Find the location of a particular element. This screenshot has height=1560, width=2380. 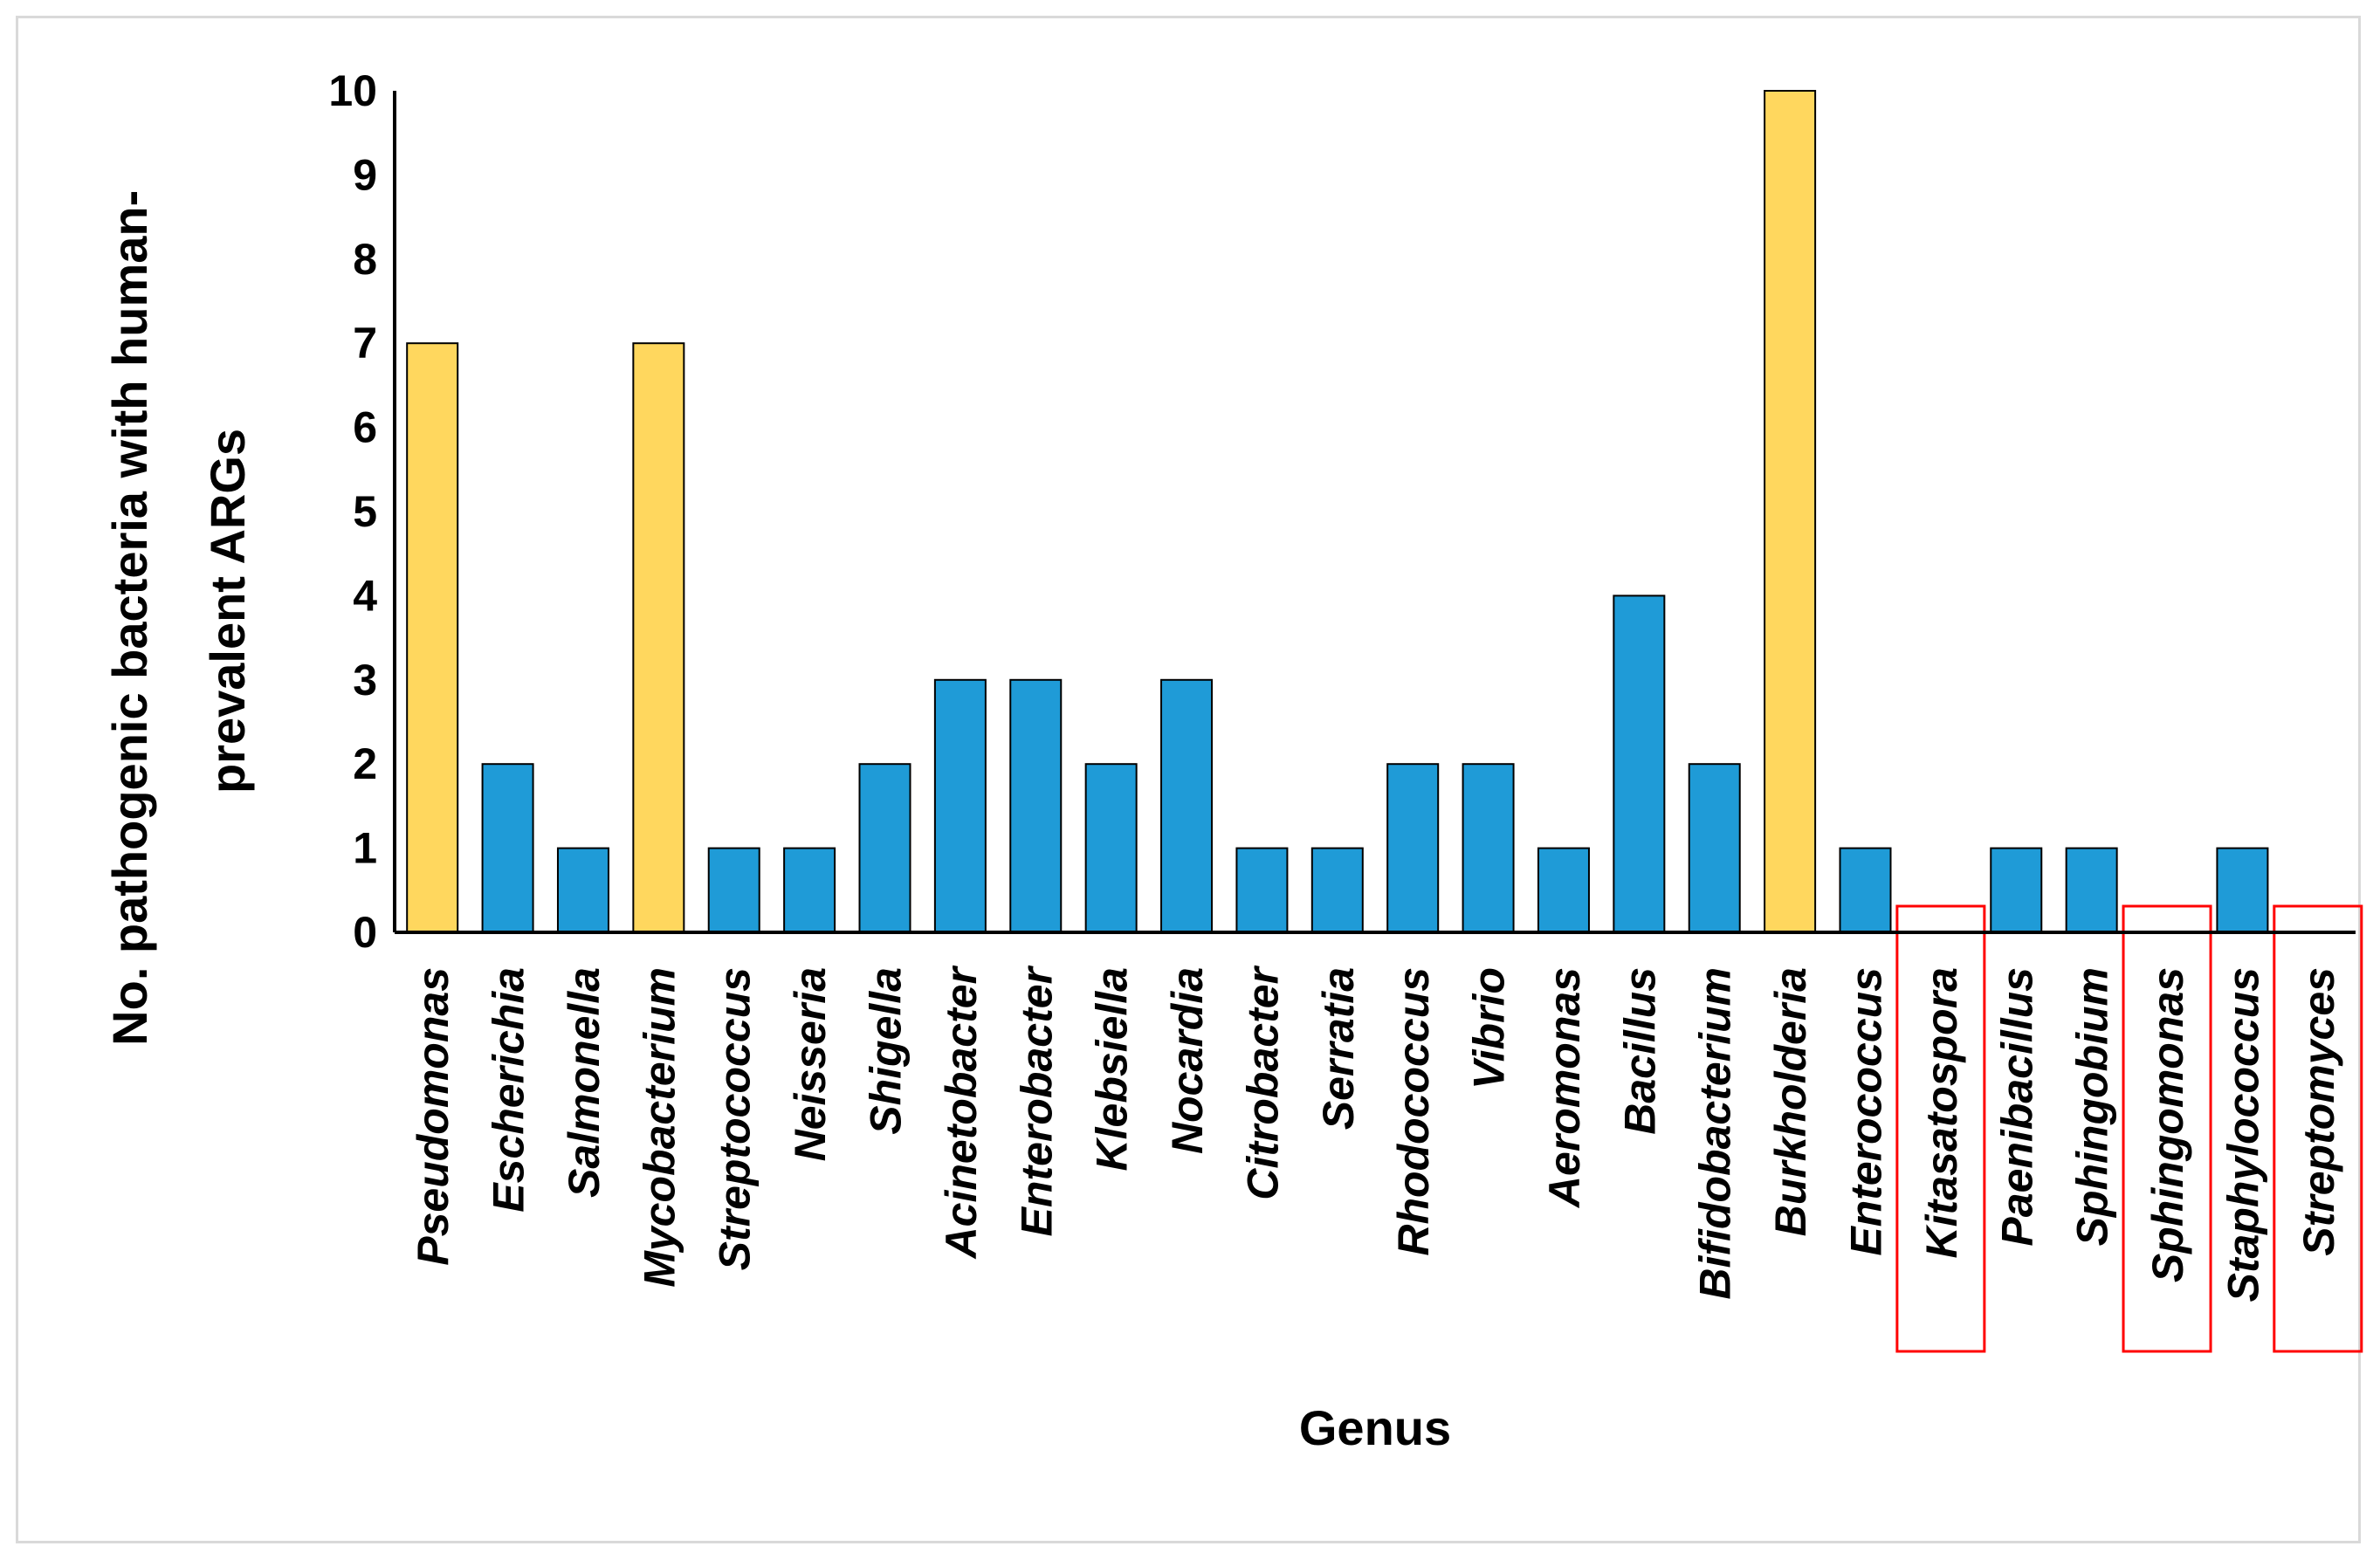

highlight-box-sphingomonas is located at coordinates (2167, 1128).